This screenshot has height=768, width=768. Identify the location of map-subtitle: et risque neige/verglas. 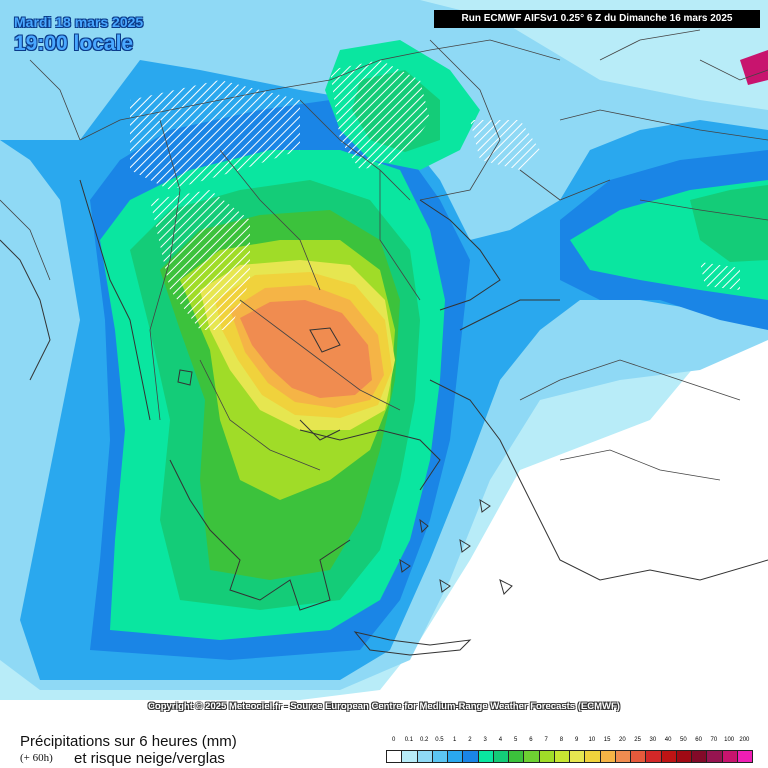
(149, 758).